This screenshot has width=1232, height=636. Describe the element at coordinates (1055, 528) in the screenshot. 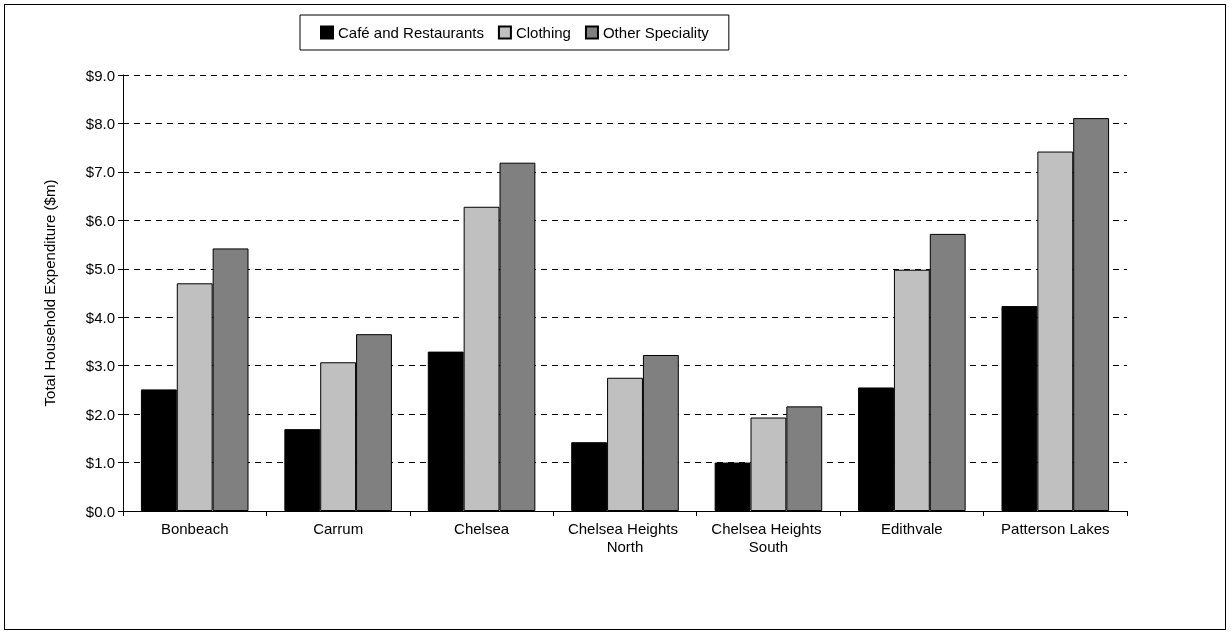

I see `x-tick-label: Patterson Lakes` at that location.